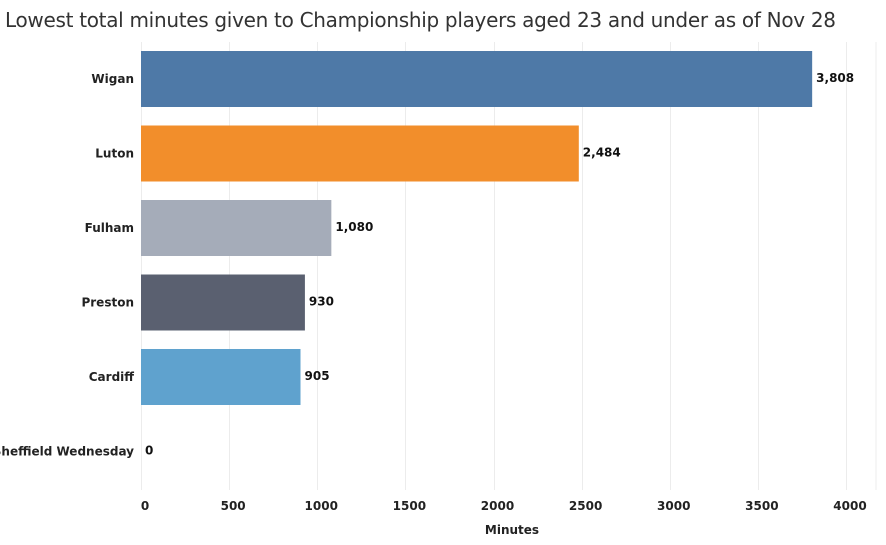 This screenshot has height=545, width=886. What do you see at coordinates (849, 506) in the screenshot?
I see `x-tick-label: 4000` at bounding box center [849, 506].